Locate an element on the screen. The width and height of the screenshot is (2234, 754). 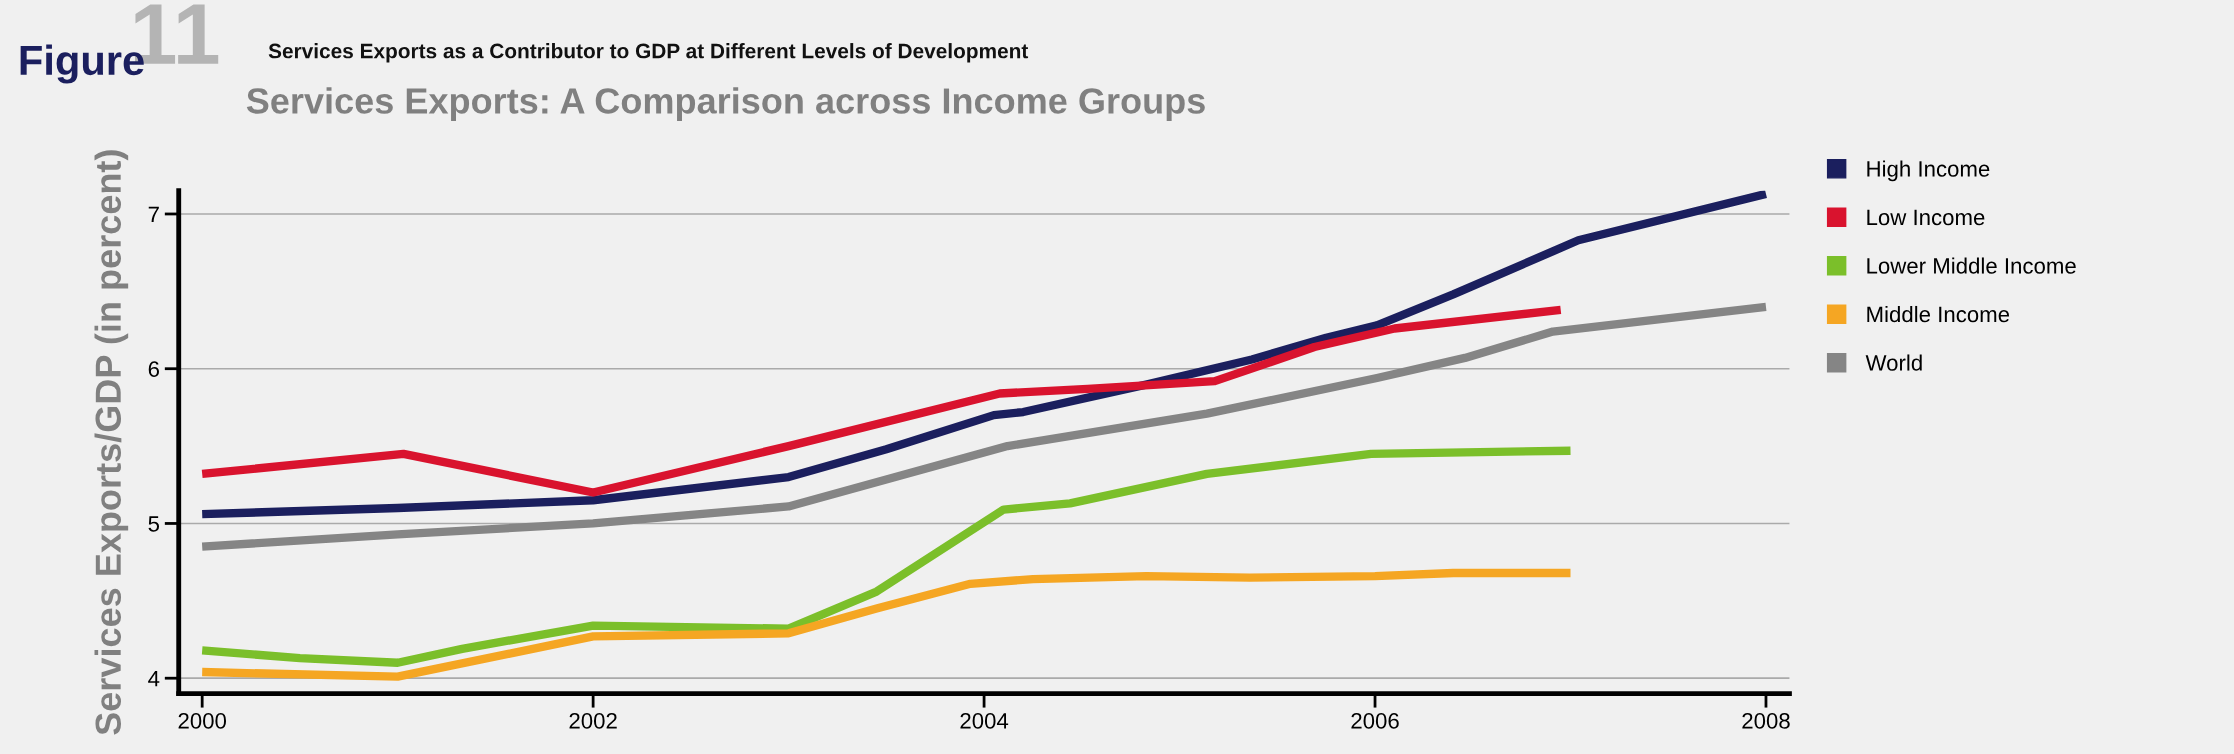
legend-label: World is located at coordinates (1893, 362).